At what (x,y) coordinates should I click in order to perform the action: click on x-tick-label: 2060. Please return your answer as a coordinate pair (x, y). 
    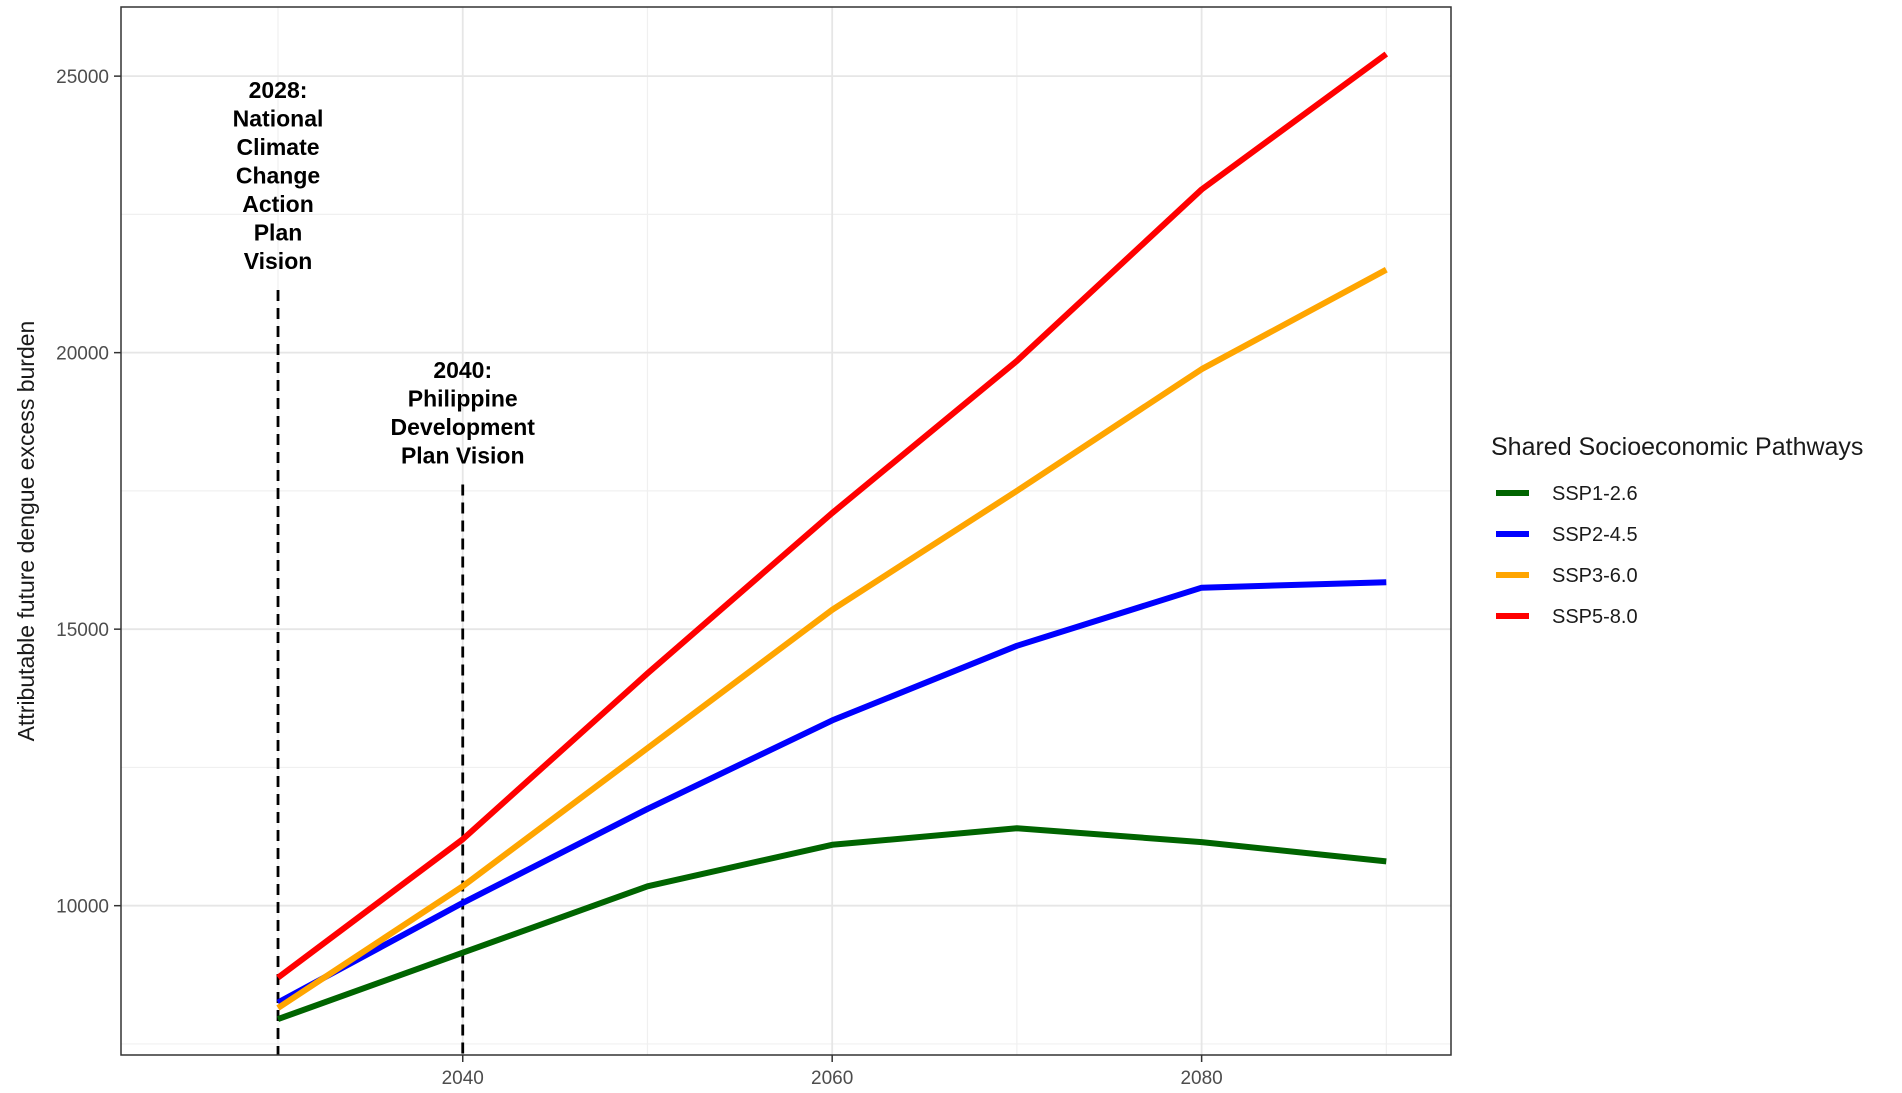
    Looking at the image, I should click on (832, 1078).